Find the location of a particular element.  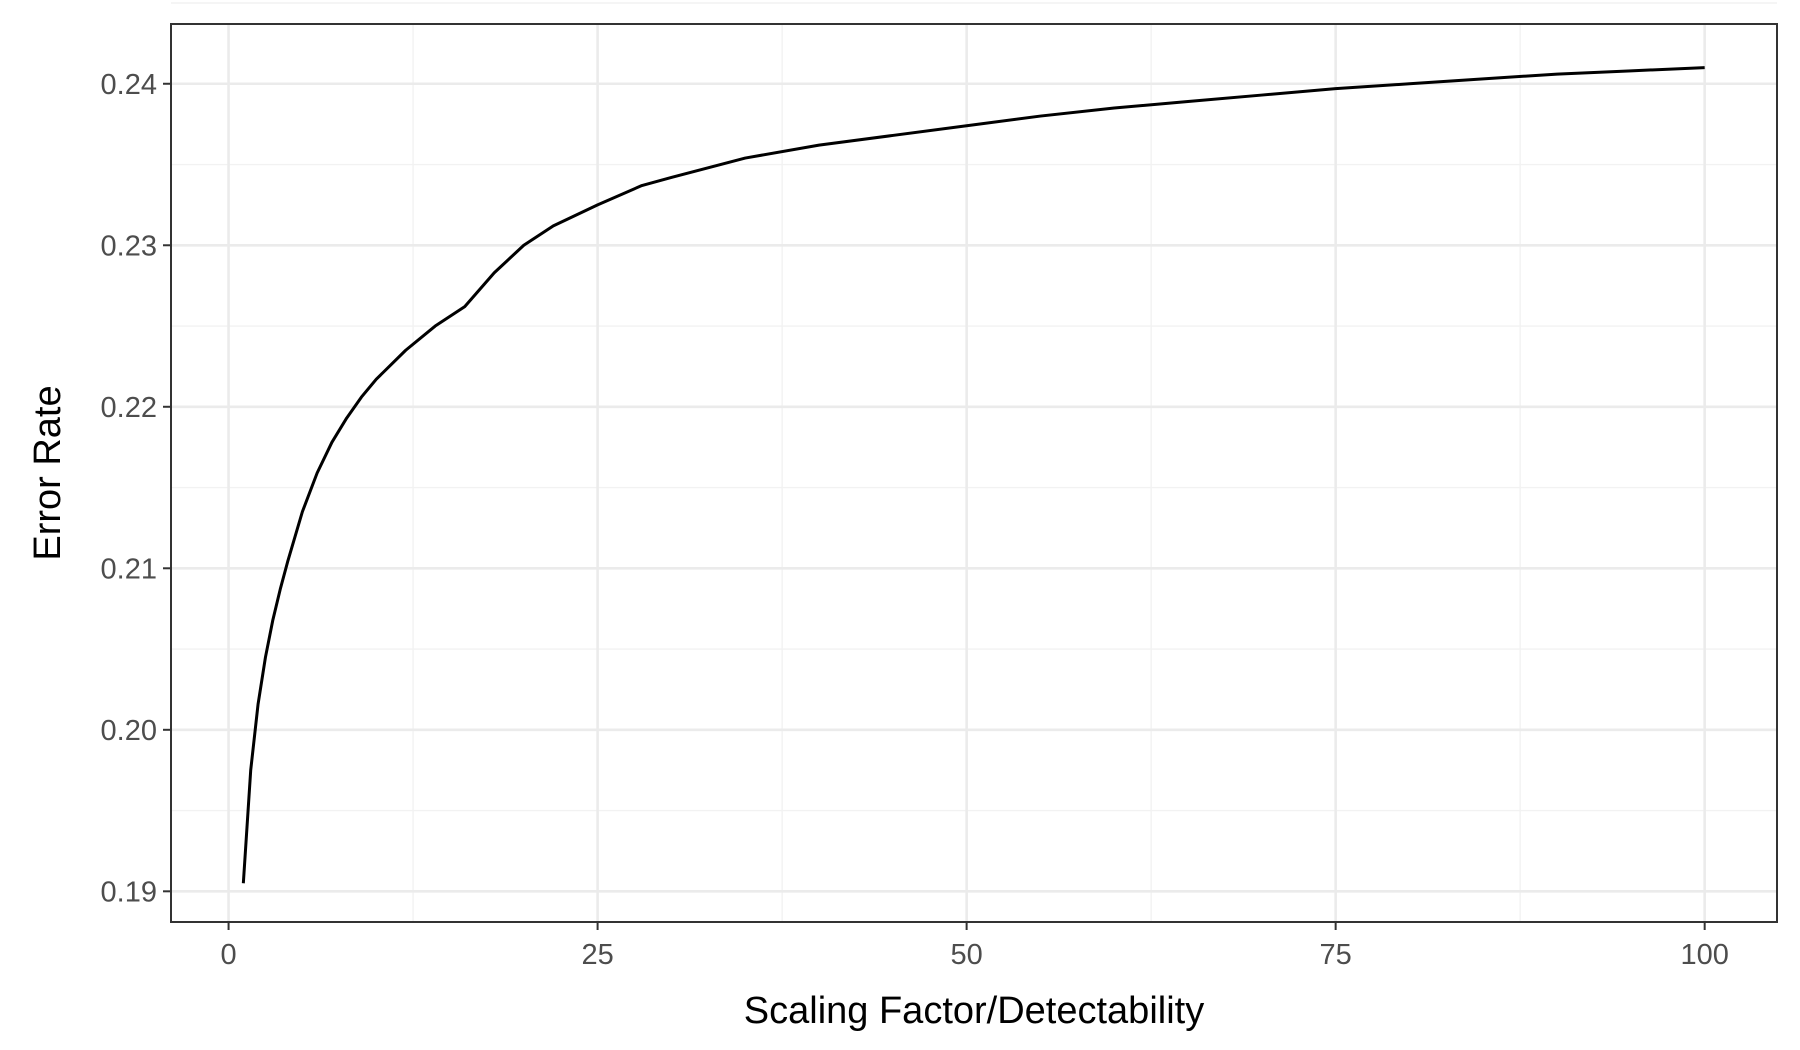

y-tick-labels: 0.19 0.20 0.21 0.22 0.23 0.24 is located at coordinates (129, 489).